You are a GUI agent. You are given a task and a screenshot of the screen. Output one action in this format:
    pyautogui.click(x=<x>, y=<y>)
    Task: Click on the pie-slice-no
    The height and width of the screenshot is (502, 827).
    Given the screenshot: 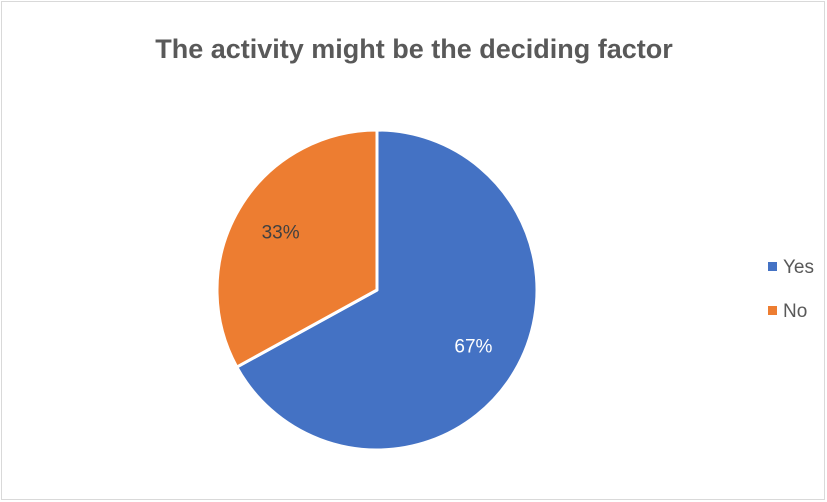 What is the action you would take?
    pyautogui.click(x=297, y=248)
    